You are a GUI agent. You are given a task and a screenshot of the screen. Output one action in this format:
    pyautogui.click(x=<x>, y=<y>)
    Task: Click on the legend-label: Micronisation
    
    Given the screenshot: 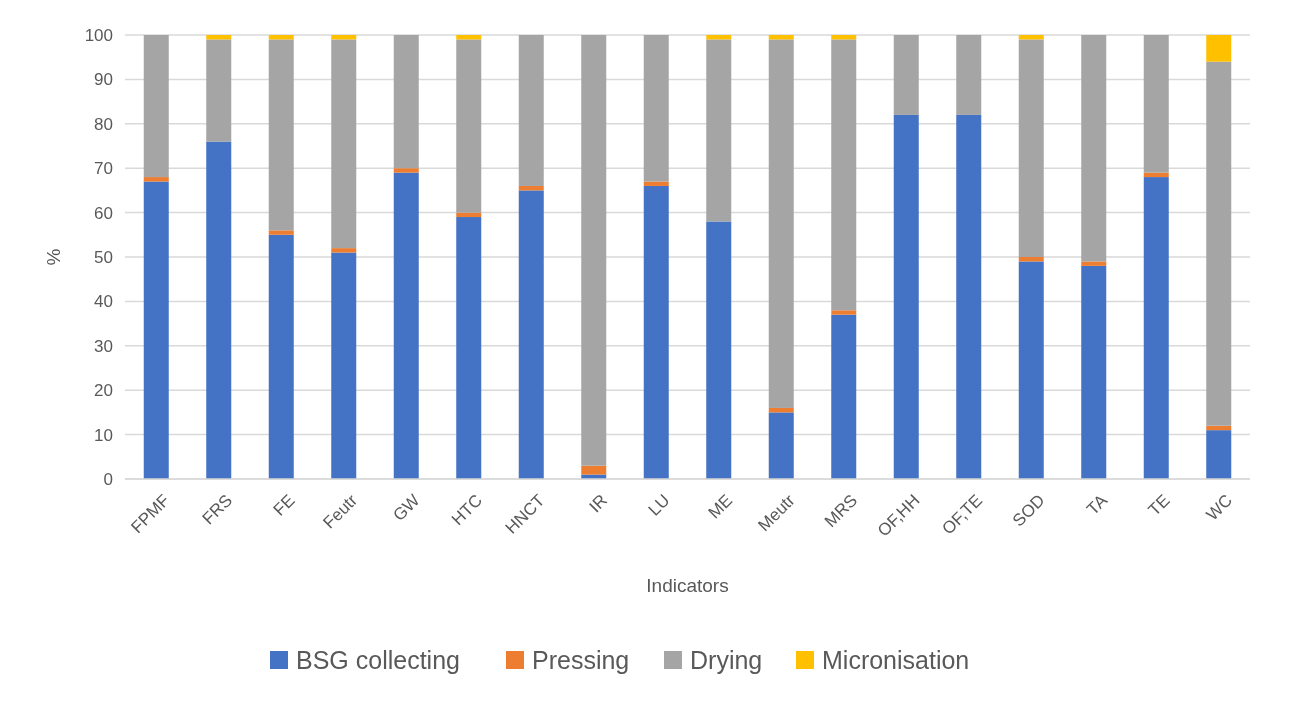 What is the action you would take?
    pyautogui.click(x=896, y=659)
    